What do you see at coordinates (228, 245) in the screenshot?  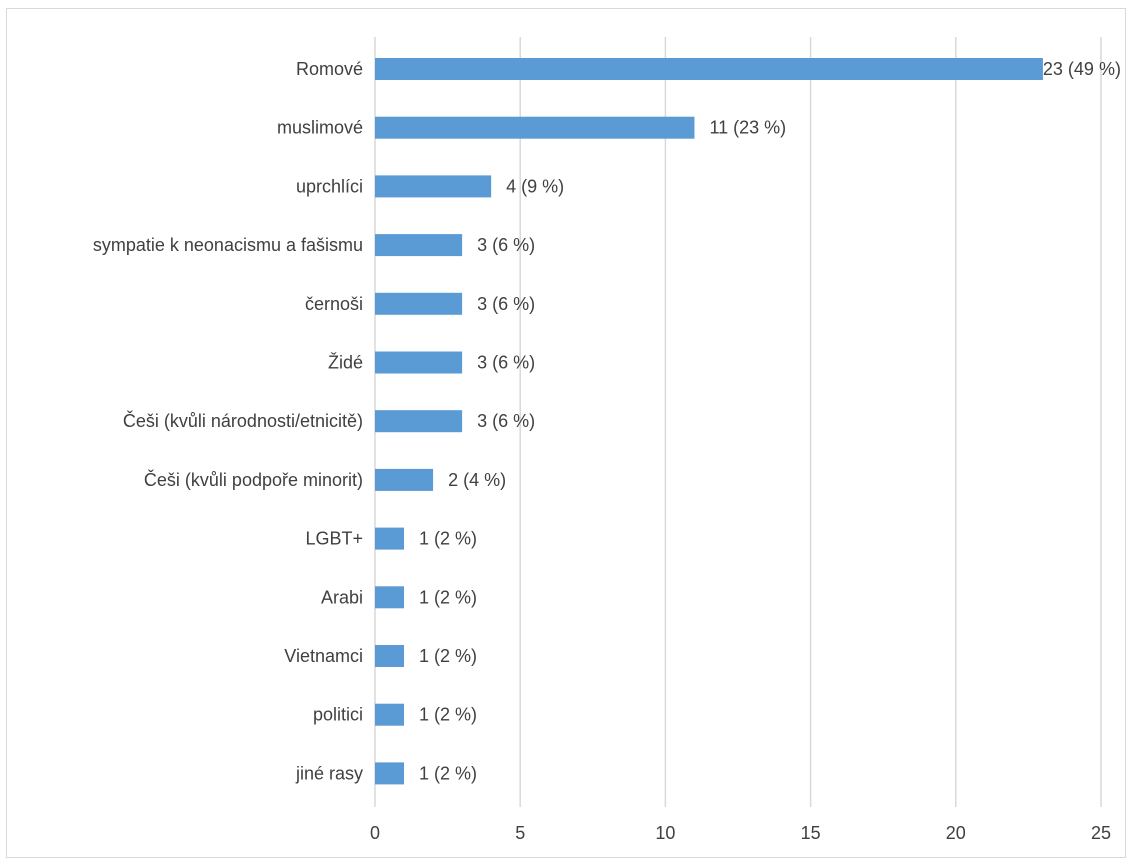 I see `category-label: sympatie k neonacismu a fašismu` at bounding box center [228, 245].